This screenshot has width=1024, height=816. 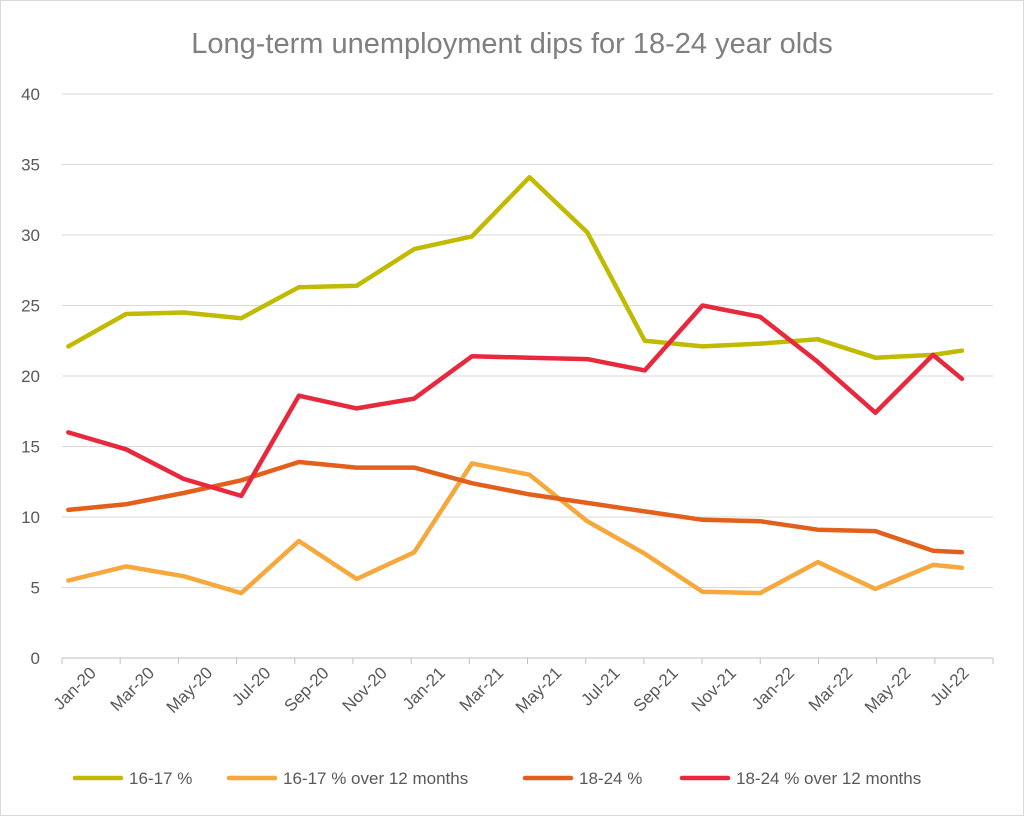 I want to click on legend-label: 16-17 % over 12 months, so click(x=375, y=778).